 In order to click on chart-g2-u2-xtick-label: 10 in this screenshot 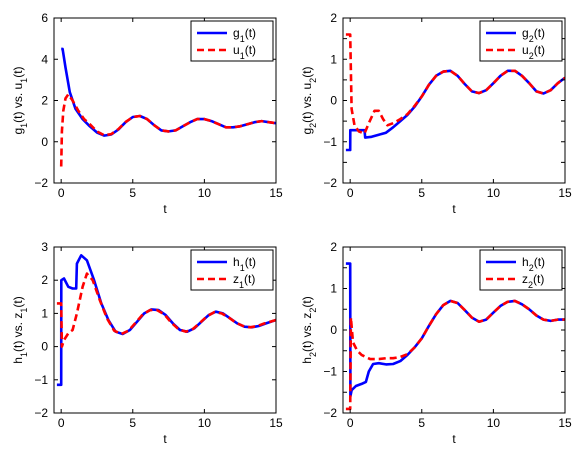, I will do `click(494, 193)`.